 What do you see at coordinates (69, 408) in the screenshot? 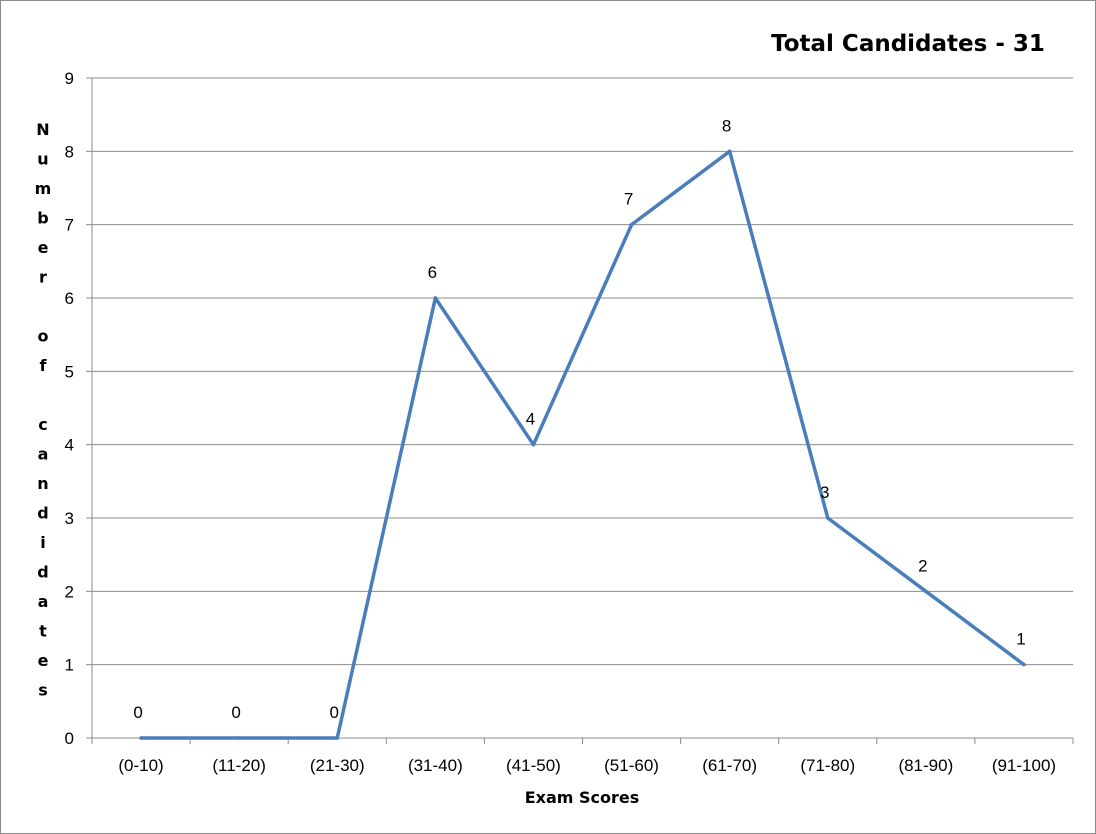
I see `y-tick-labels: 0 1 2 3 4 5 6 7 8 9` at bounding box center [69, 408].